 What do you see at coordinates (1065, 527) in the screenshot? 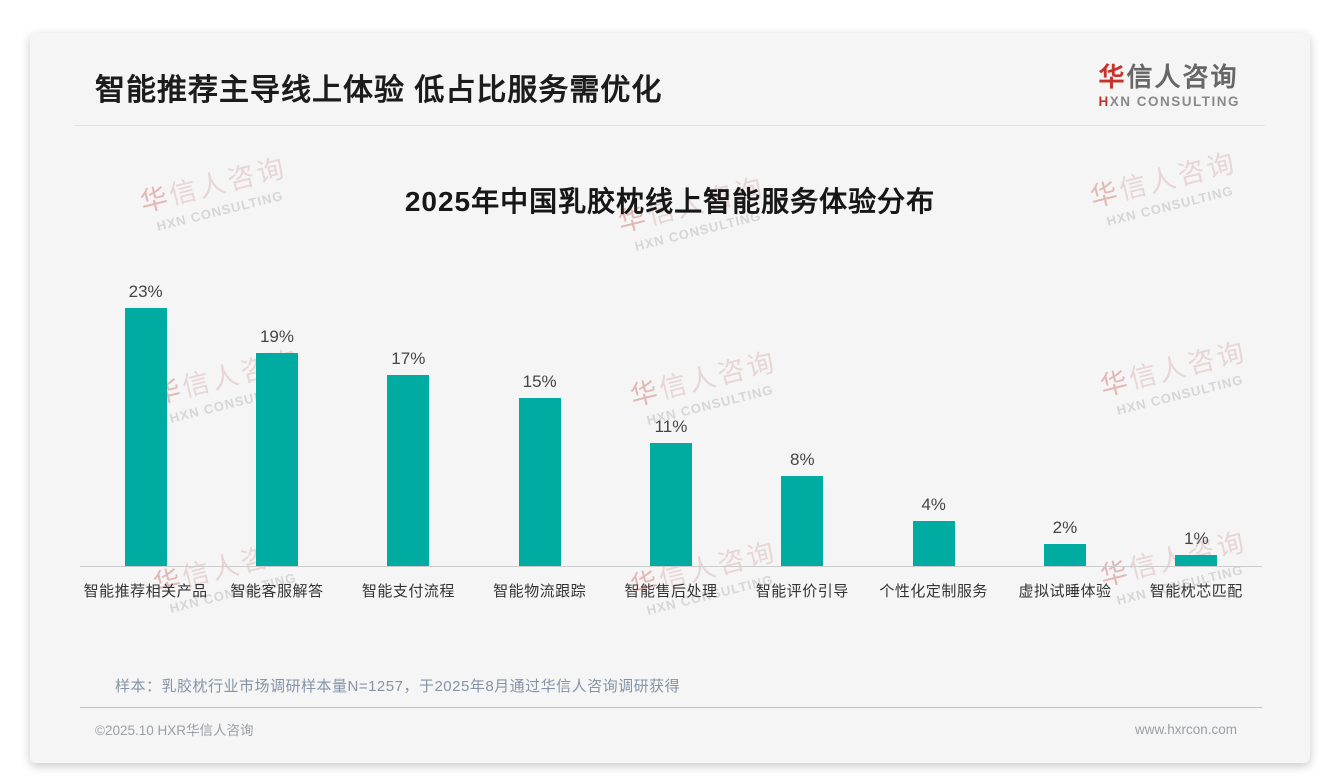
I see `bar-value-label: 2%` at bounding box center [1065, 527].